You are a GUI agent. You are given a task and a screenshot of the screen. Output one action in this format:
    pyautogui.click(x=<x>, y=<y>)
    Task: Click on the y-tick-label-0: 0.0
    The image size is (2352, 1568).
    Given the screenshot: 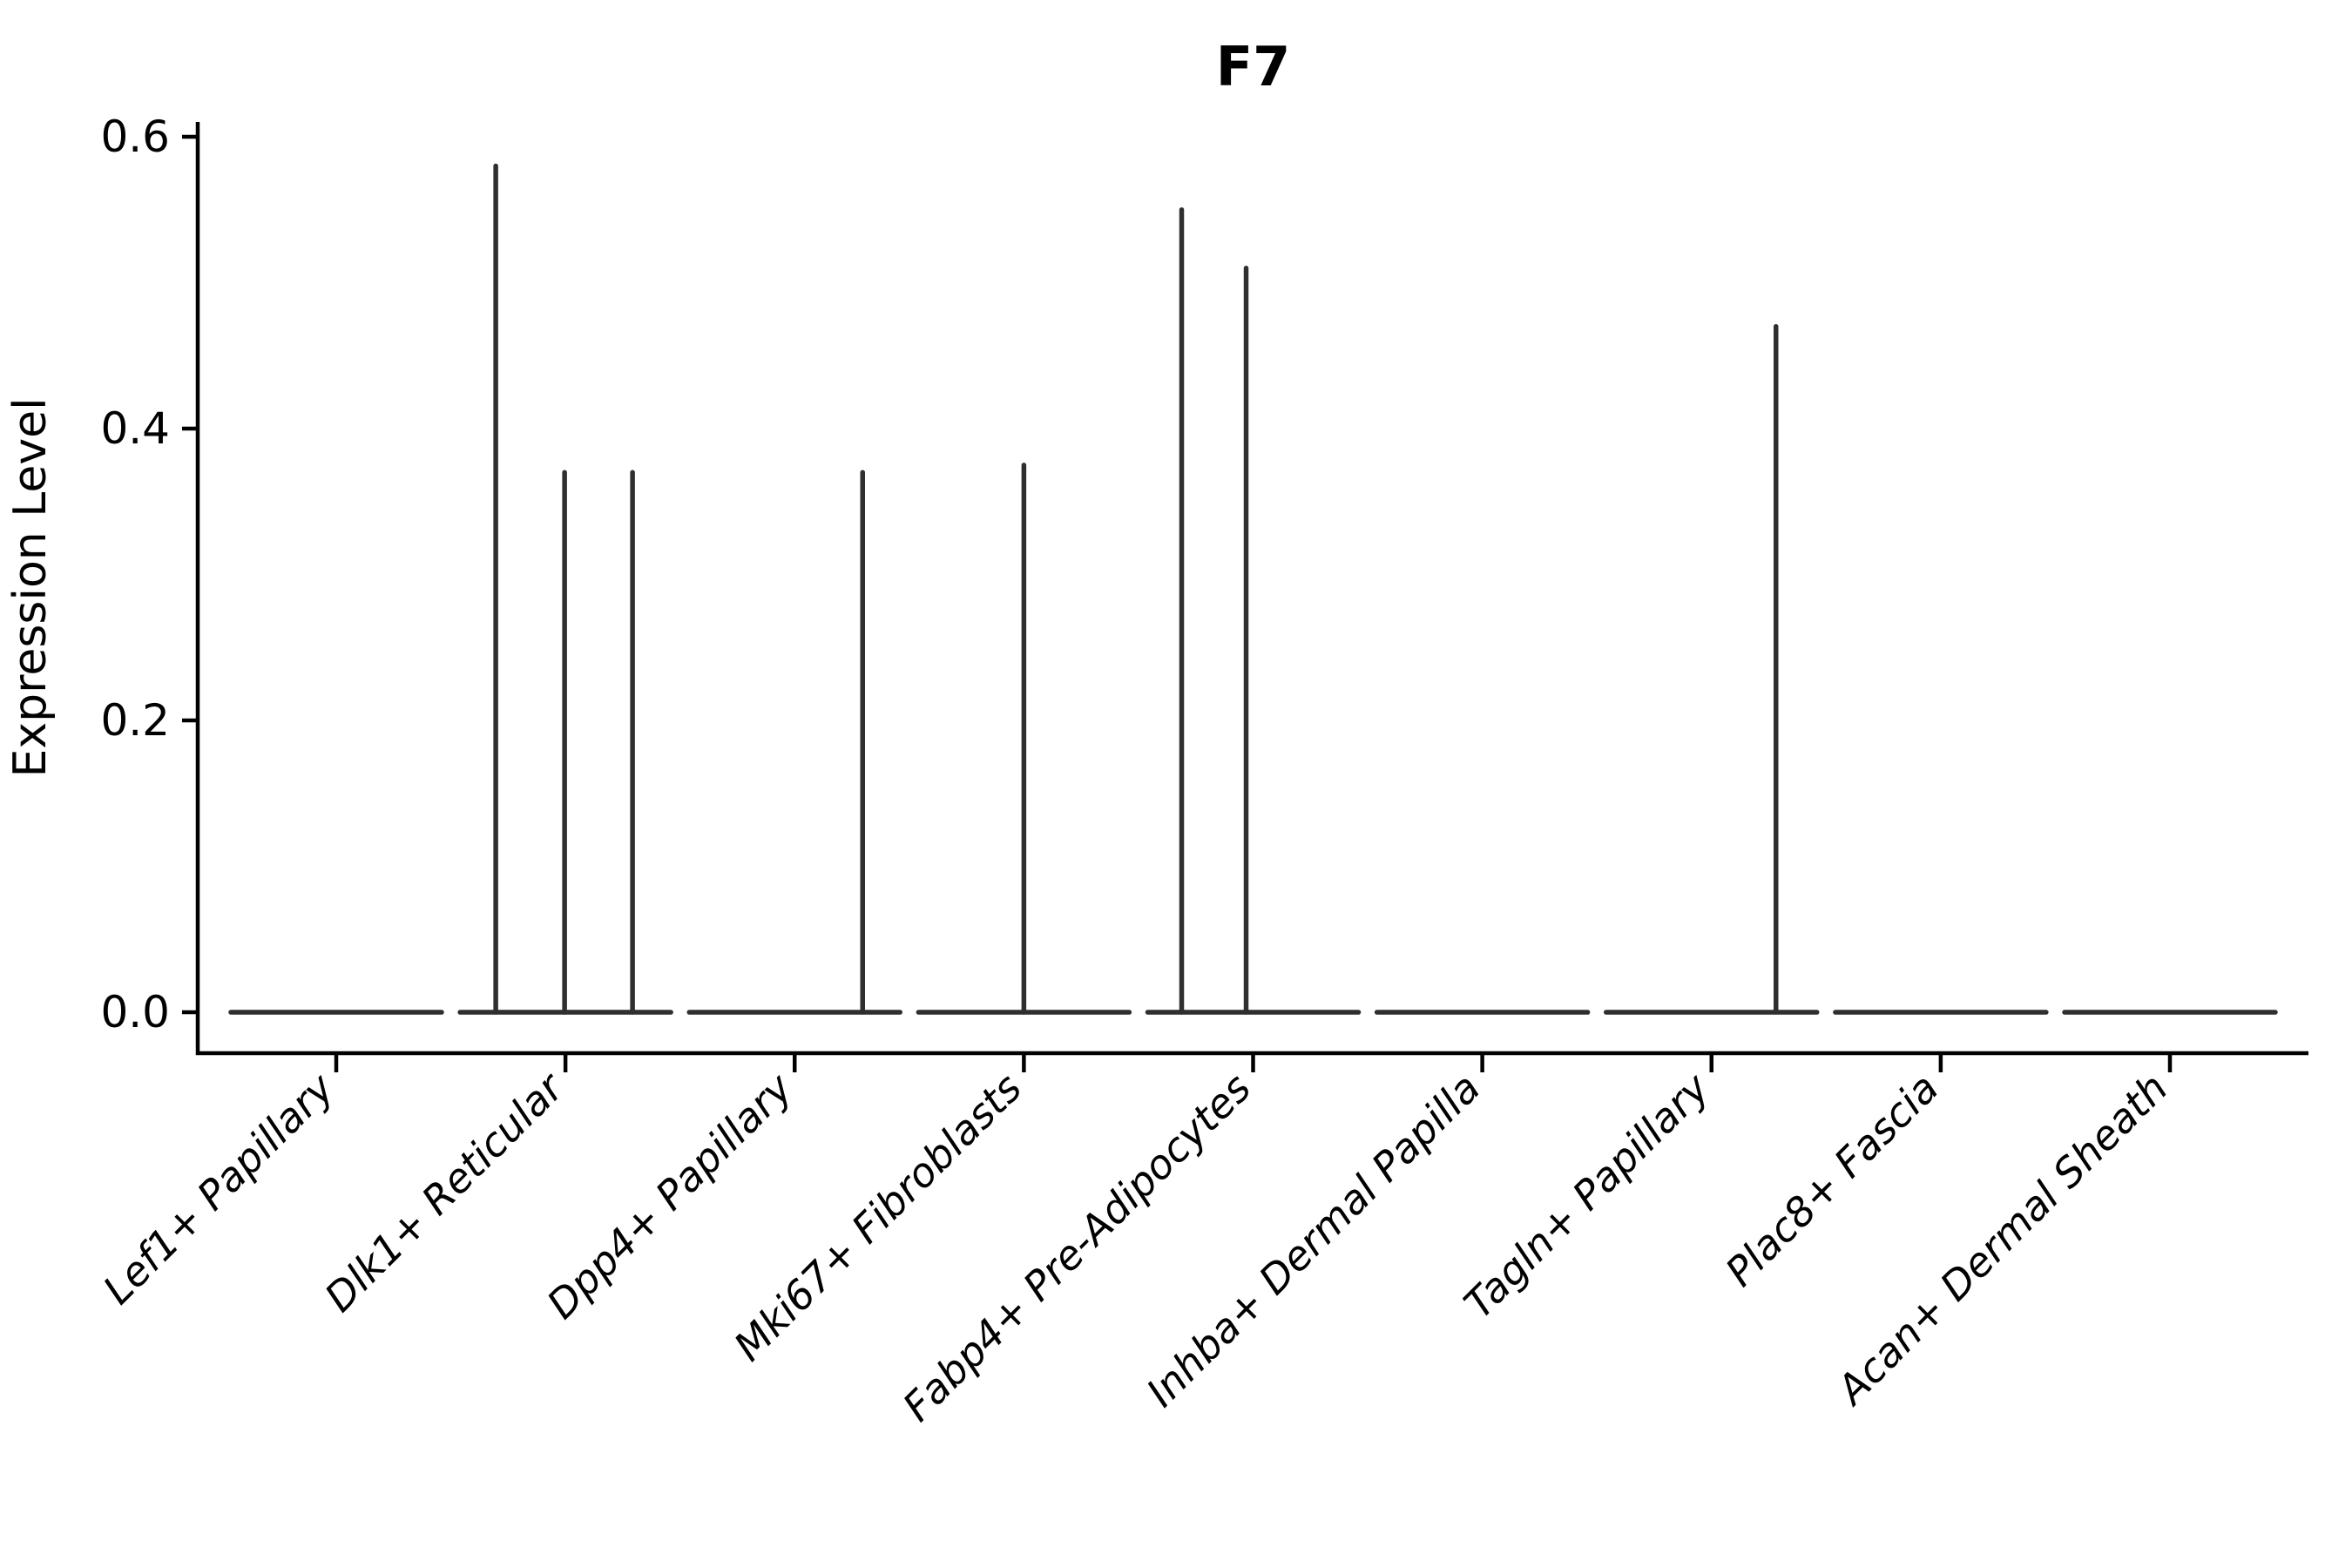 What is the action you would take?
    pyautogui.click(x=135, y=1012)
    